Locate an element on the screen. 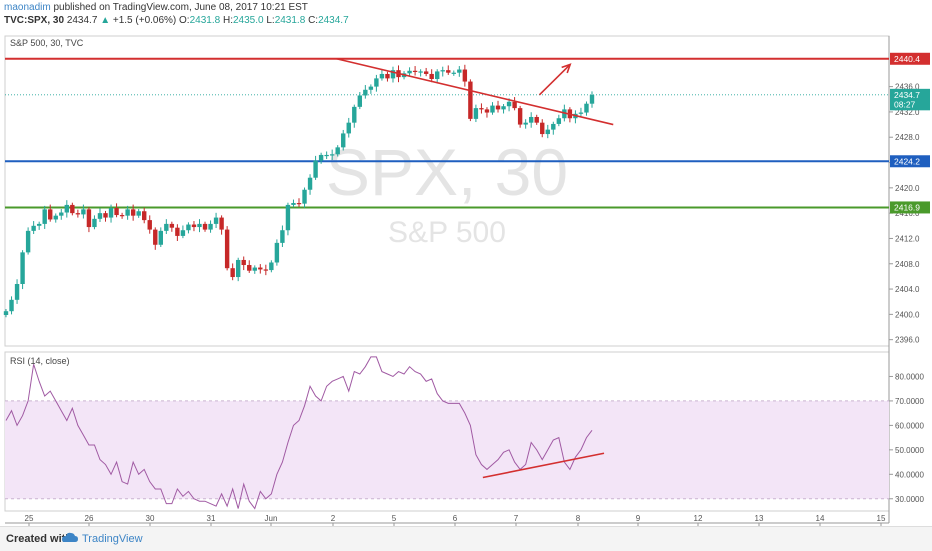 The height and width of the screenshot is (551, 932). rsi-trendline is located at coordinates (543, 465).